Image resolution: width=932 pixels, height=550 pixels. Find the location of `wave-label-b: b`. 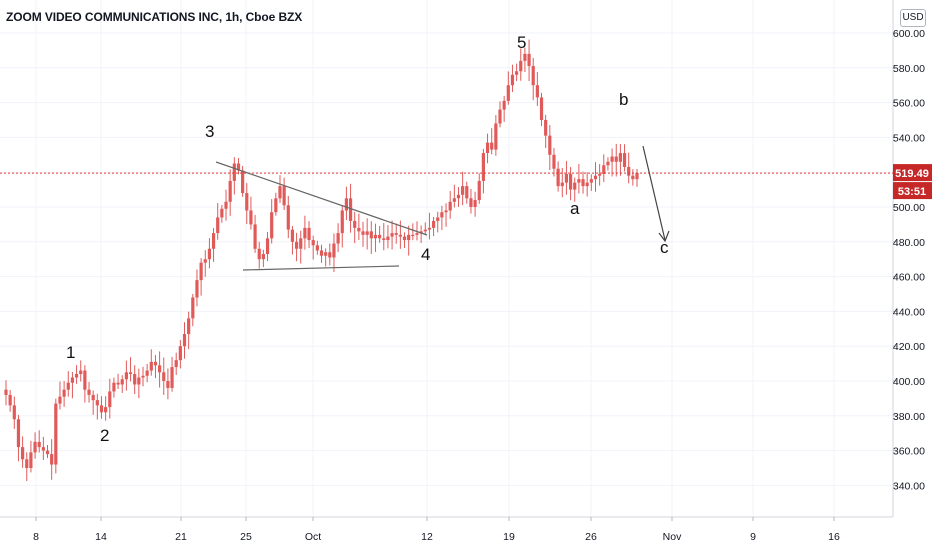

wave-label-b: b is located at coordinates (623, 99).